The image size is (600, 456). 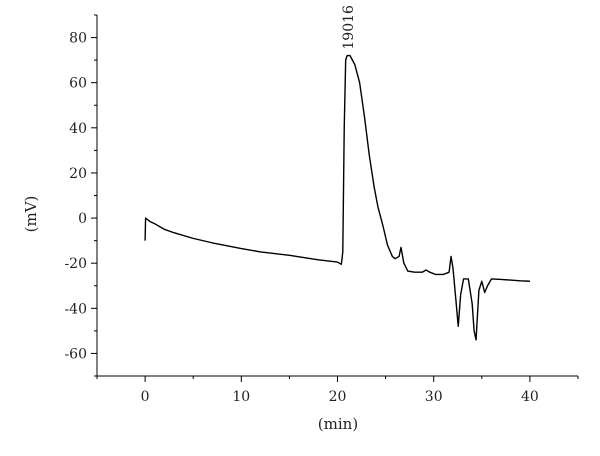 What do you see at coordinates (78, 129) in the screenshot?
I see `y-tick-label: 40` at bounding box center [78, 129].